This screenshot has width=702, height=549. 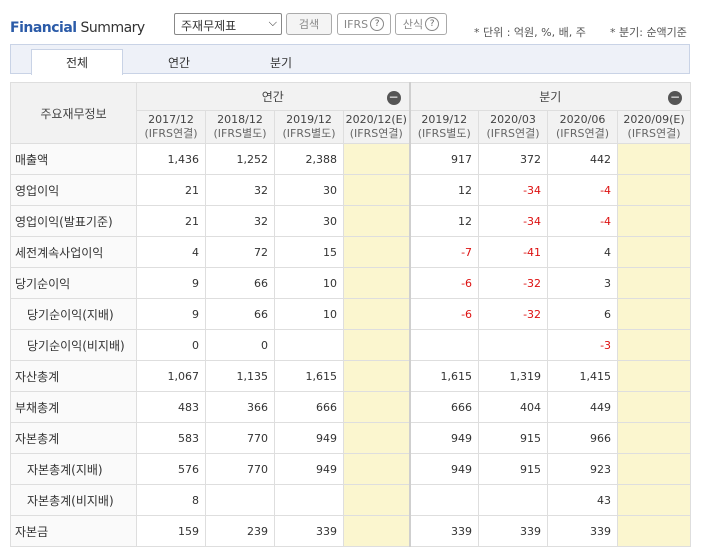 What do you see at coordinates (73, 221) in the screenshot?
I see `row-label: 영업이익(발표기준)` at bounding box center [73, 221].